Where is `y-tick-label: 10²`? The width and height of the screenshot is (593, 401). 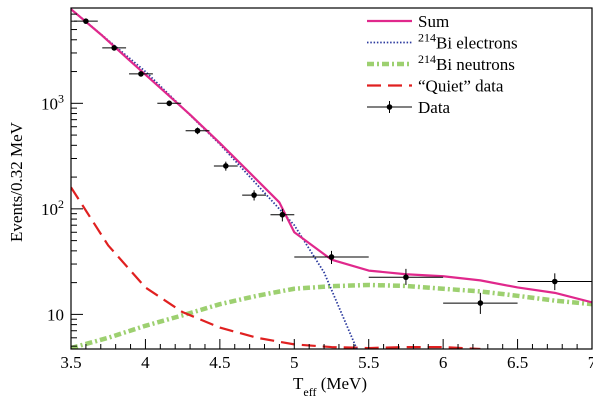 y-tick-label: 10² is located at coordinates (52, 208).